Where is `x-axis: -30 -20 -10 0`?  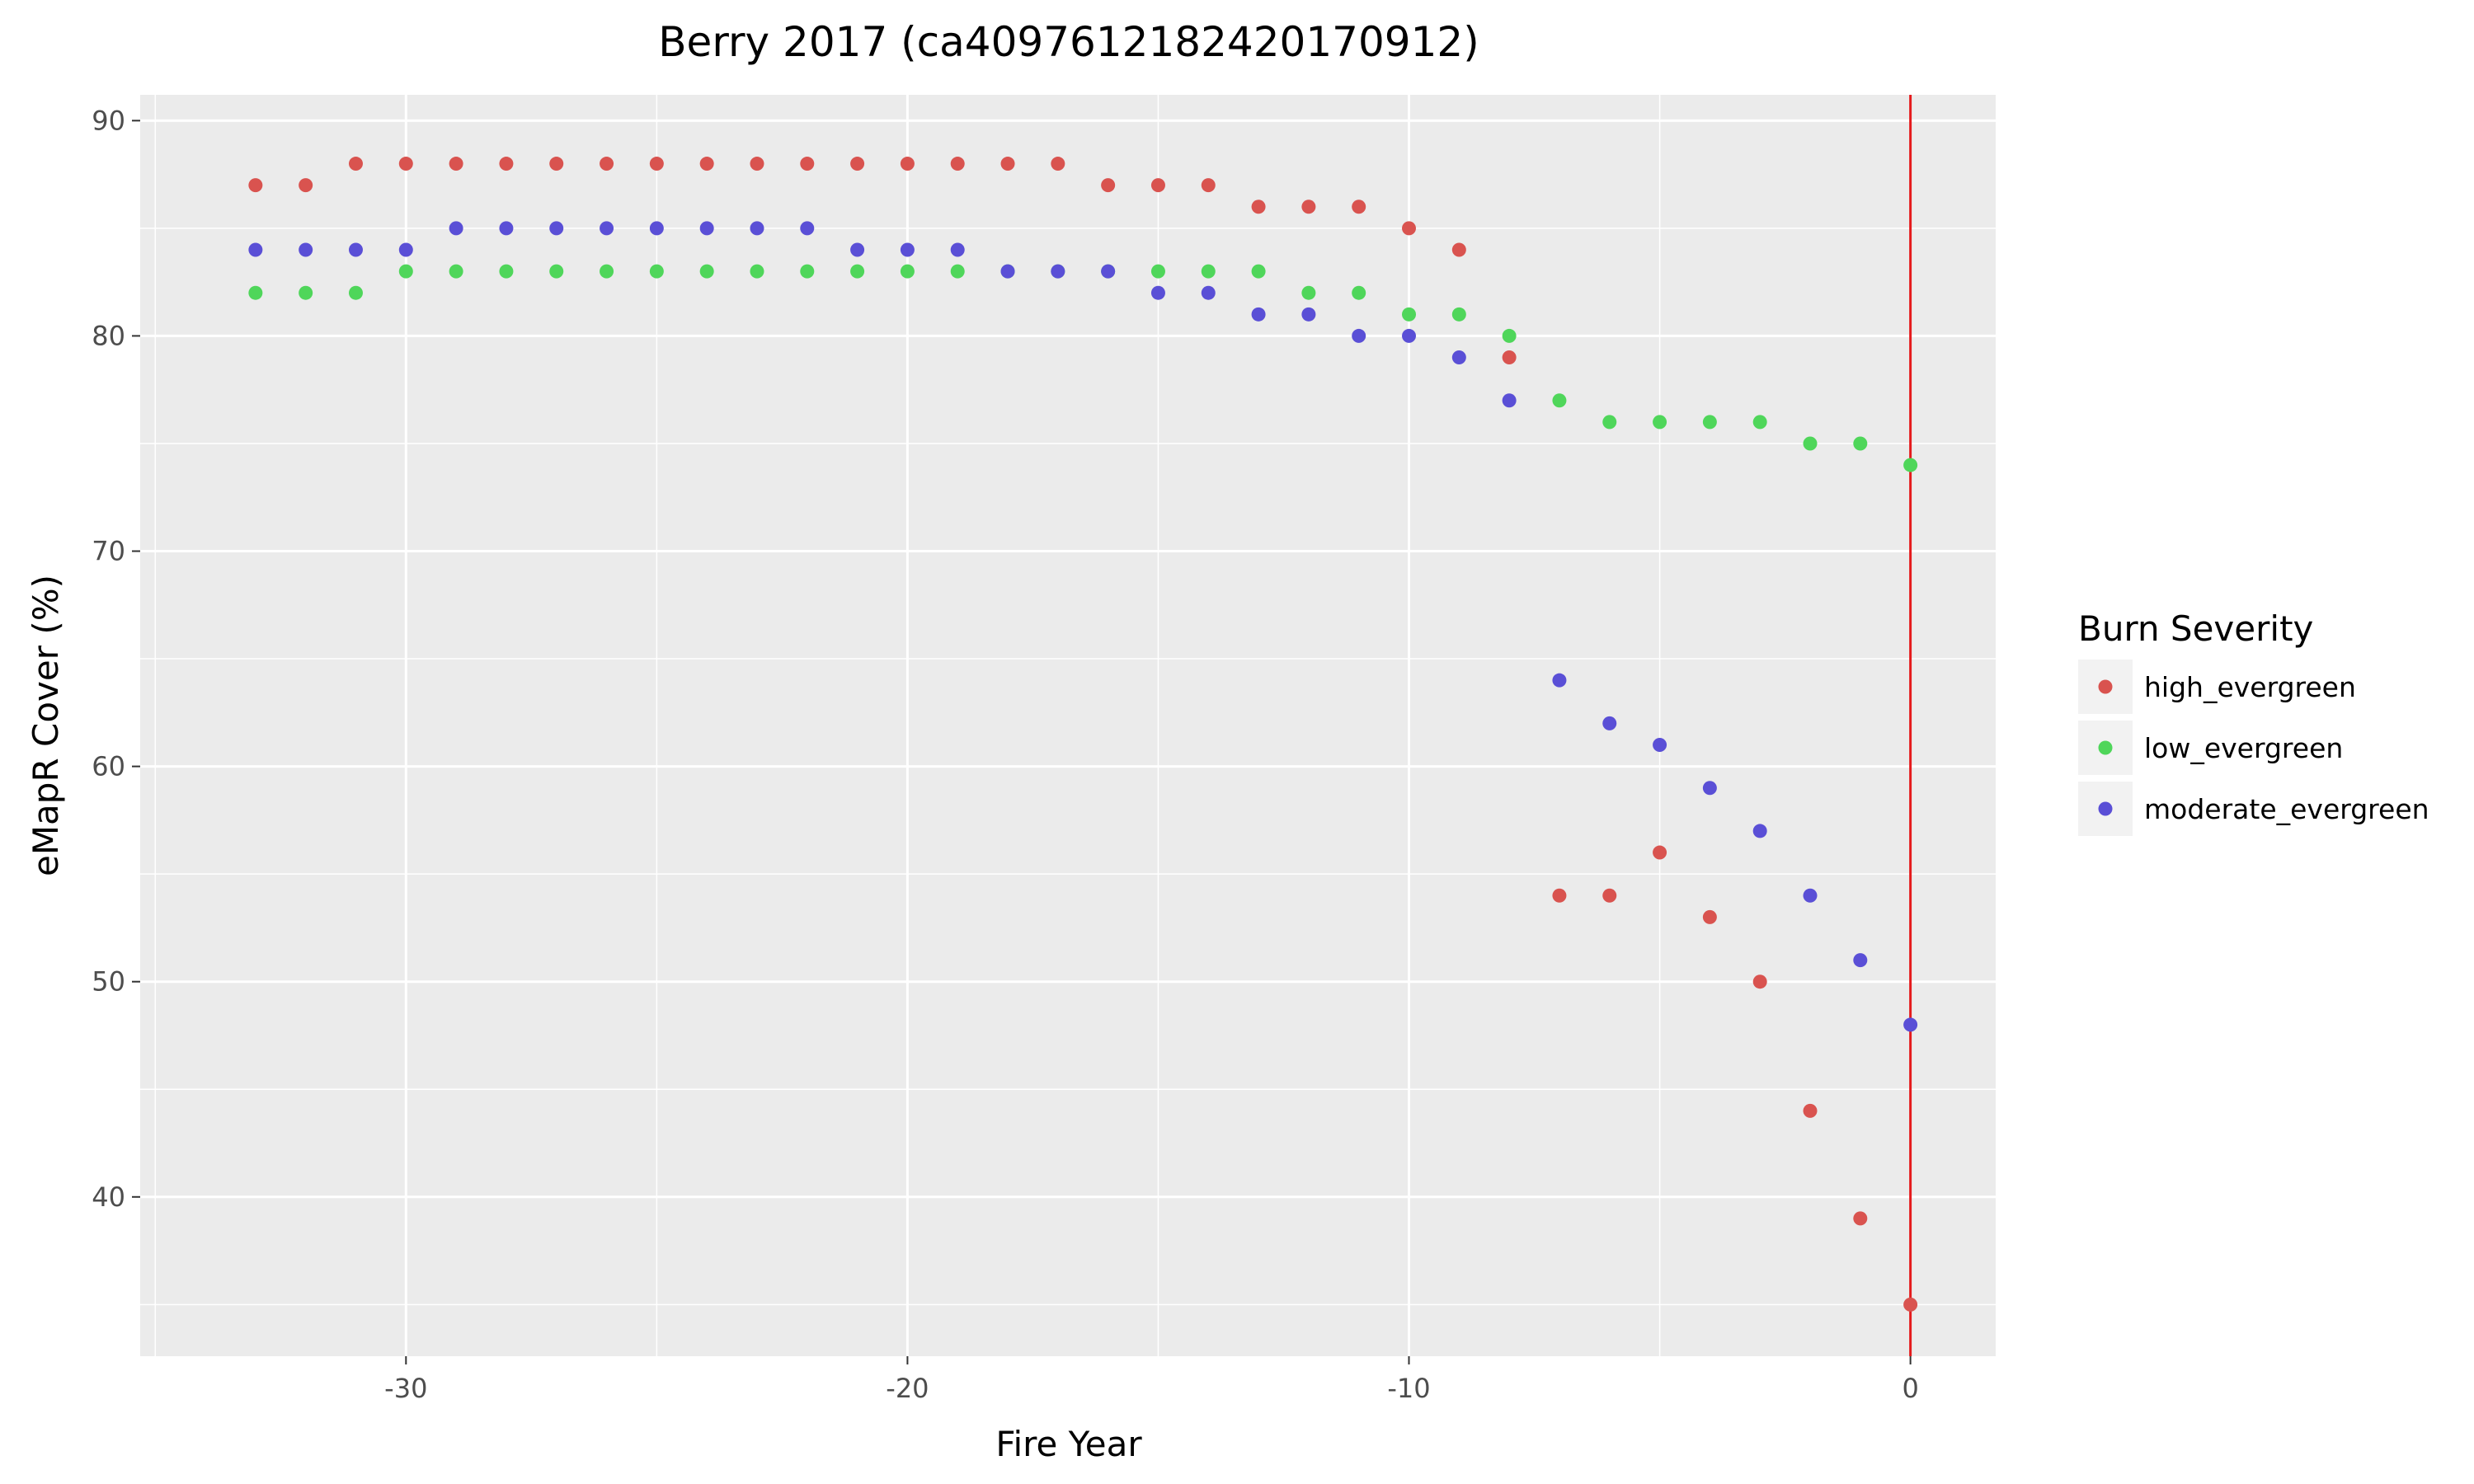
x-axis: -30 -20 -10 0 is located at coordinates (1151, 1380).